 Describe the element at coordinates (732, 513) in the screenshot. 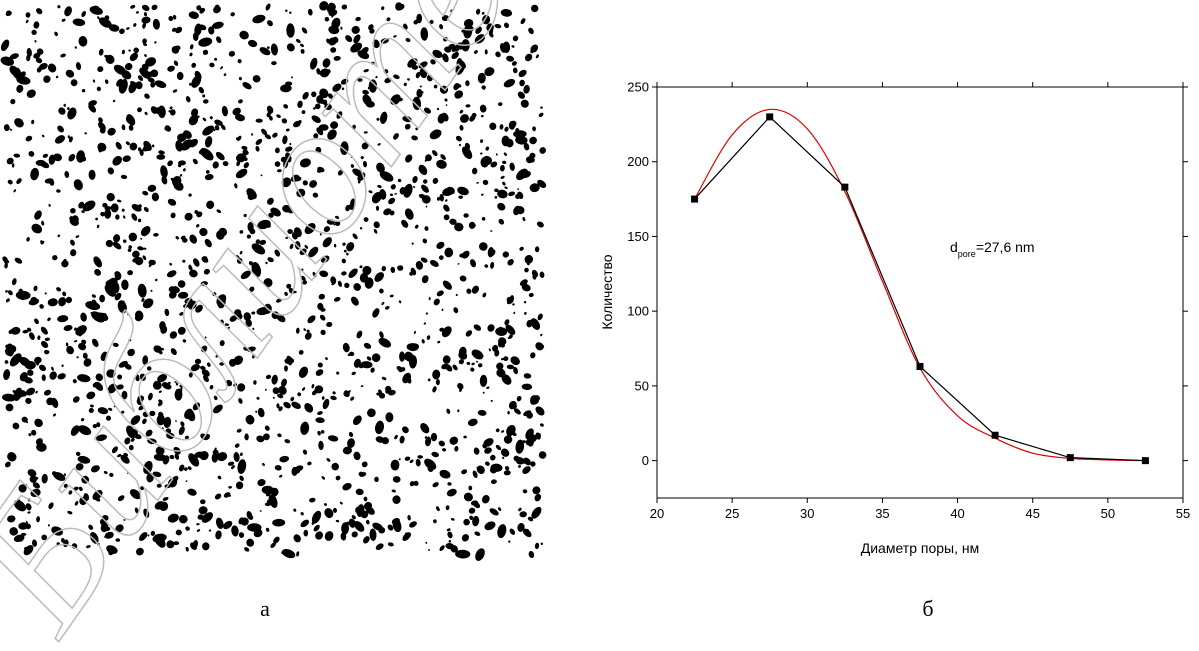

I see `x-tick-label: 25` at that location.